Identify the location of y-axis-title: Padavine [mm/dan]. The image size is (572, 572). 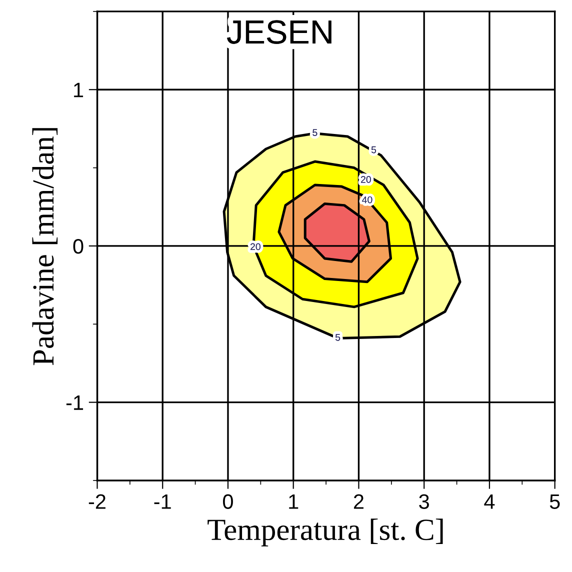
(45, 247).